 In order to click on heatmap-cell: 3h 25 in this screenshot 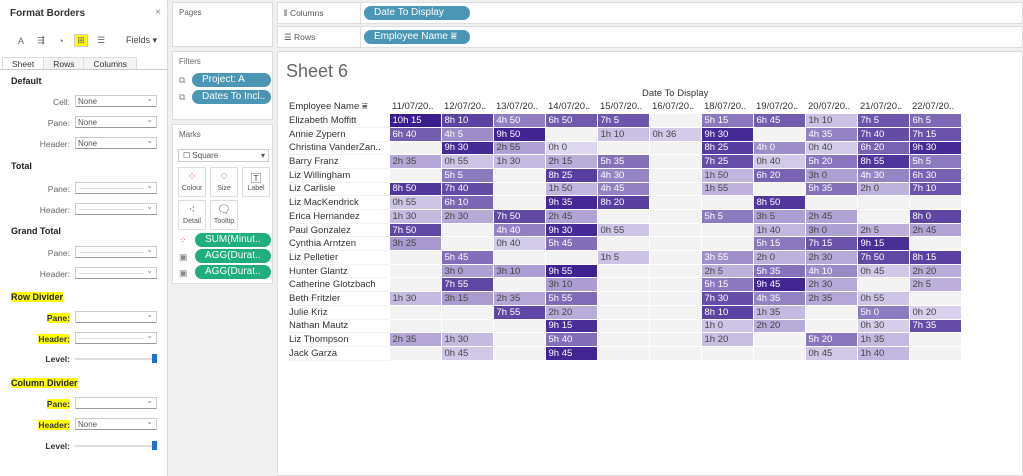, I will do `click(415, 244)`.